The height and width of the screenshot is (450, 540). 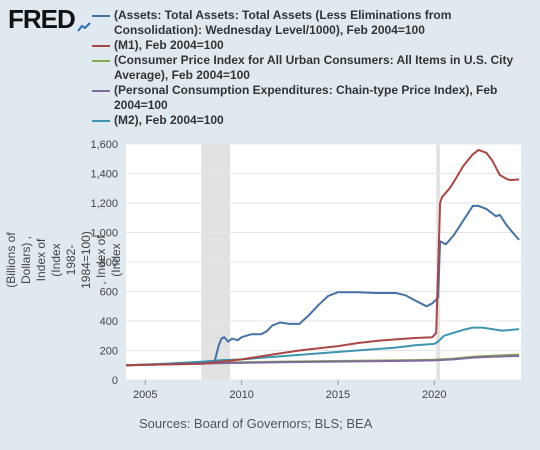 What do you see at coordinates (104, 234) in the screenshot?
I see `y-tick-label: 1,000` at bounding box center [104, 234].